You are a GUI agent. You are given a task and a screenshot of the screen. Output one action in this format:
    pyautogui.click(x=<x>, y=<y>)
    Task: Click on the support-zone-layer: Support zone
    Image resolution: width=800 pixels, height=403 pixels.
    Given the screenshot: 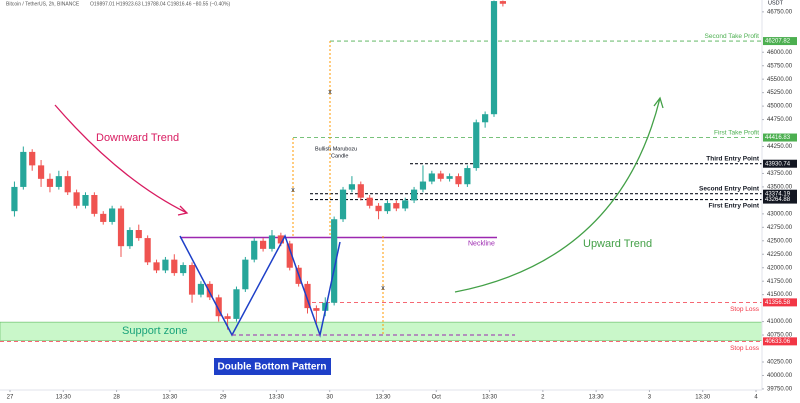 What is the action you would take?
    pyautogui.click(x=381, y=331)
    